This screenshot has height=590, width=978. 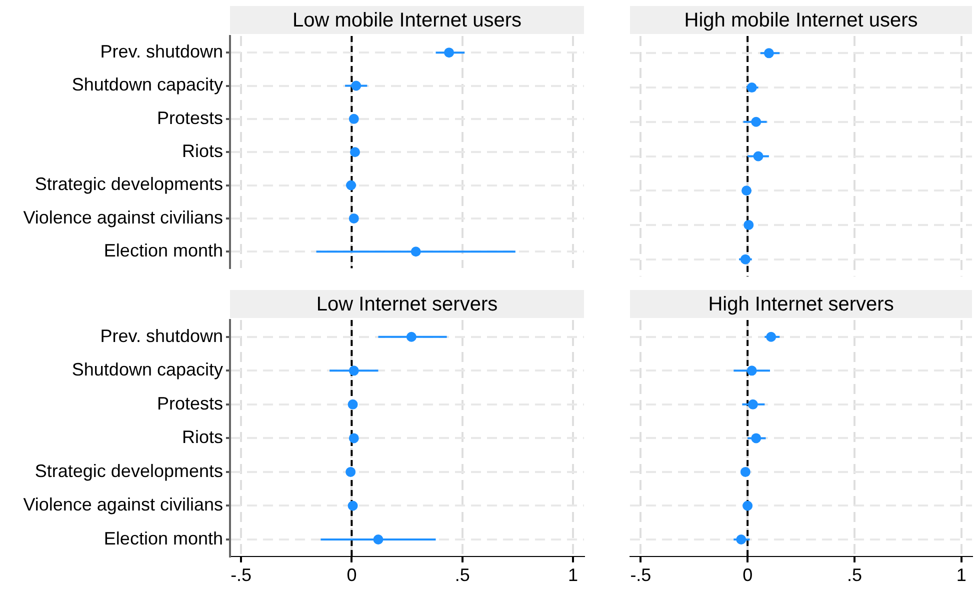 What do you see at coordinates (407, 21) in the screenshot?
I see `chart-title: Low mobile Internet users` at bounding box center [407, 21].